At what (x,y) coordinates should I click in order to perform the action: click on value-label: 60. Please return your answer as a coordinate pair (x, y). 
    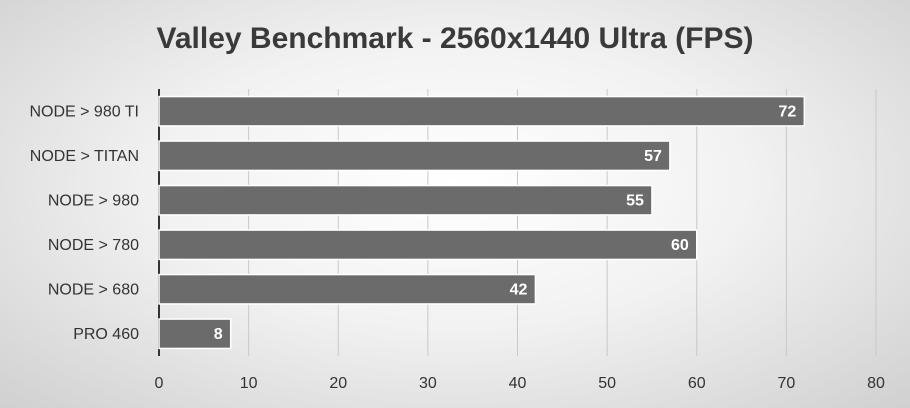
    Looking at the image, I should click on (680, 245).